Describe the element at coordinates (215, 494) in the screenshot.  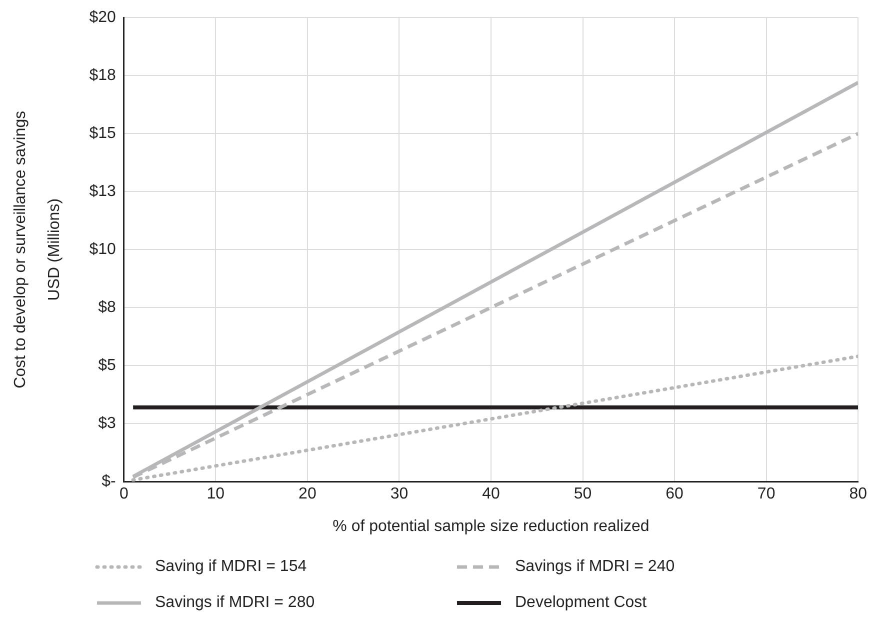
I see `x-tick-label: 10` at that location.